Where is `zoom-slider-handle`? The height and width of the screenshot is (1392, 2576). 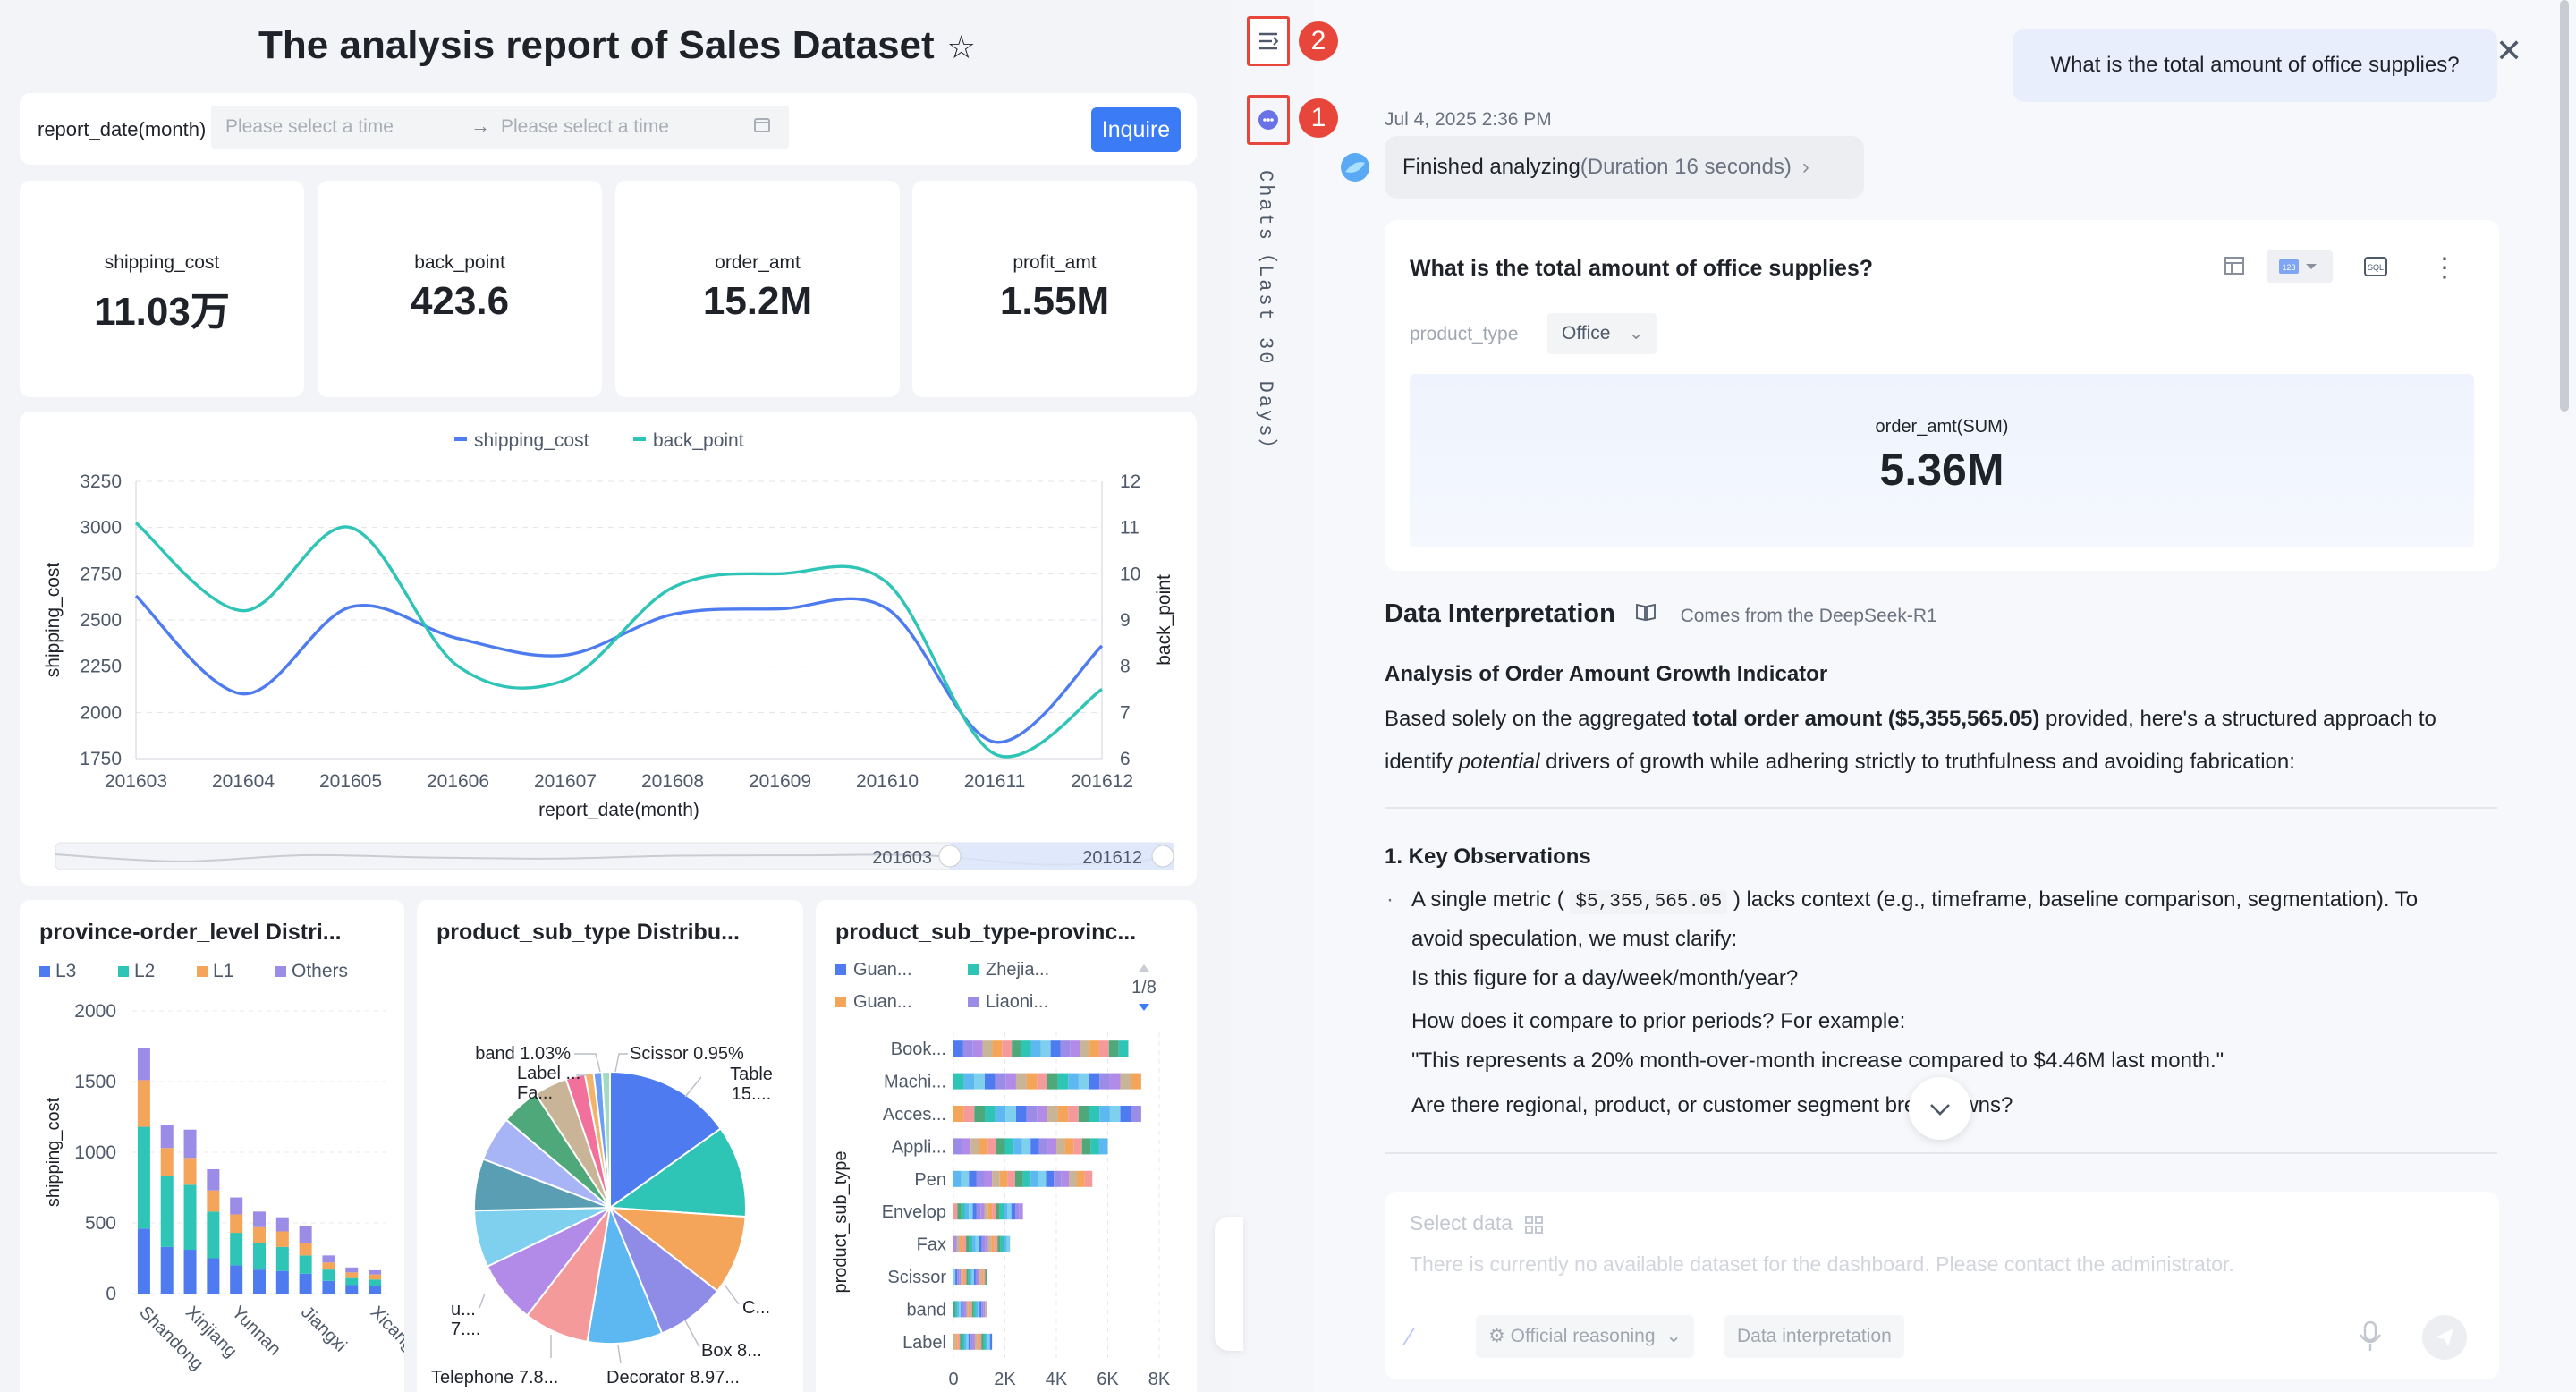
zoom-slider-handle is located at coordinates (1162, 856).